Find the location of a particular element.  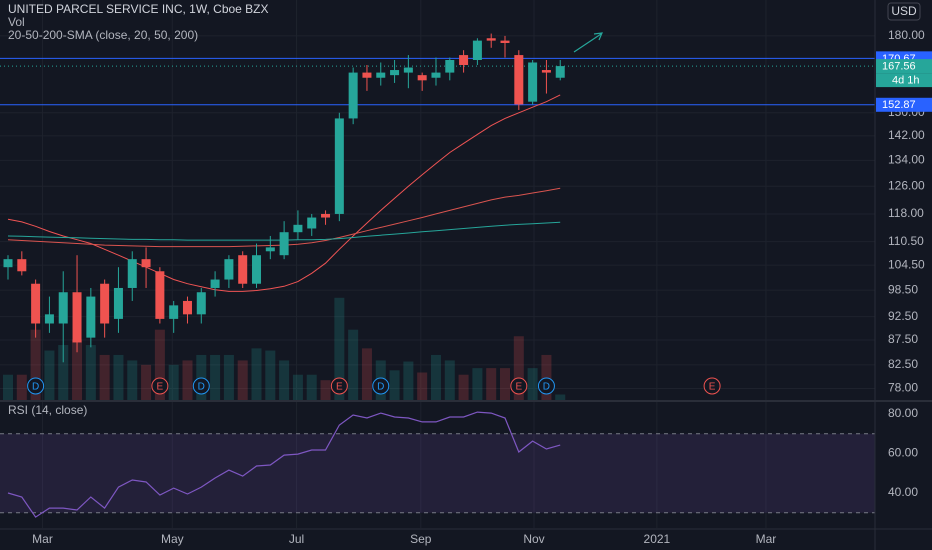

y-tick-label: 98.50 is located at coordinates (903, 289).